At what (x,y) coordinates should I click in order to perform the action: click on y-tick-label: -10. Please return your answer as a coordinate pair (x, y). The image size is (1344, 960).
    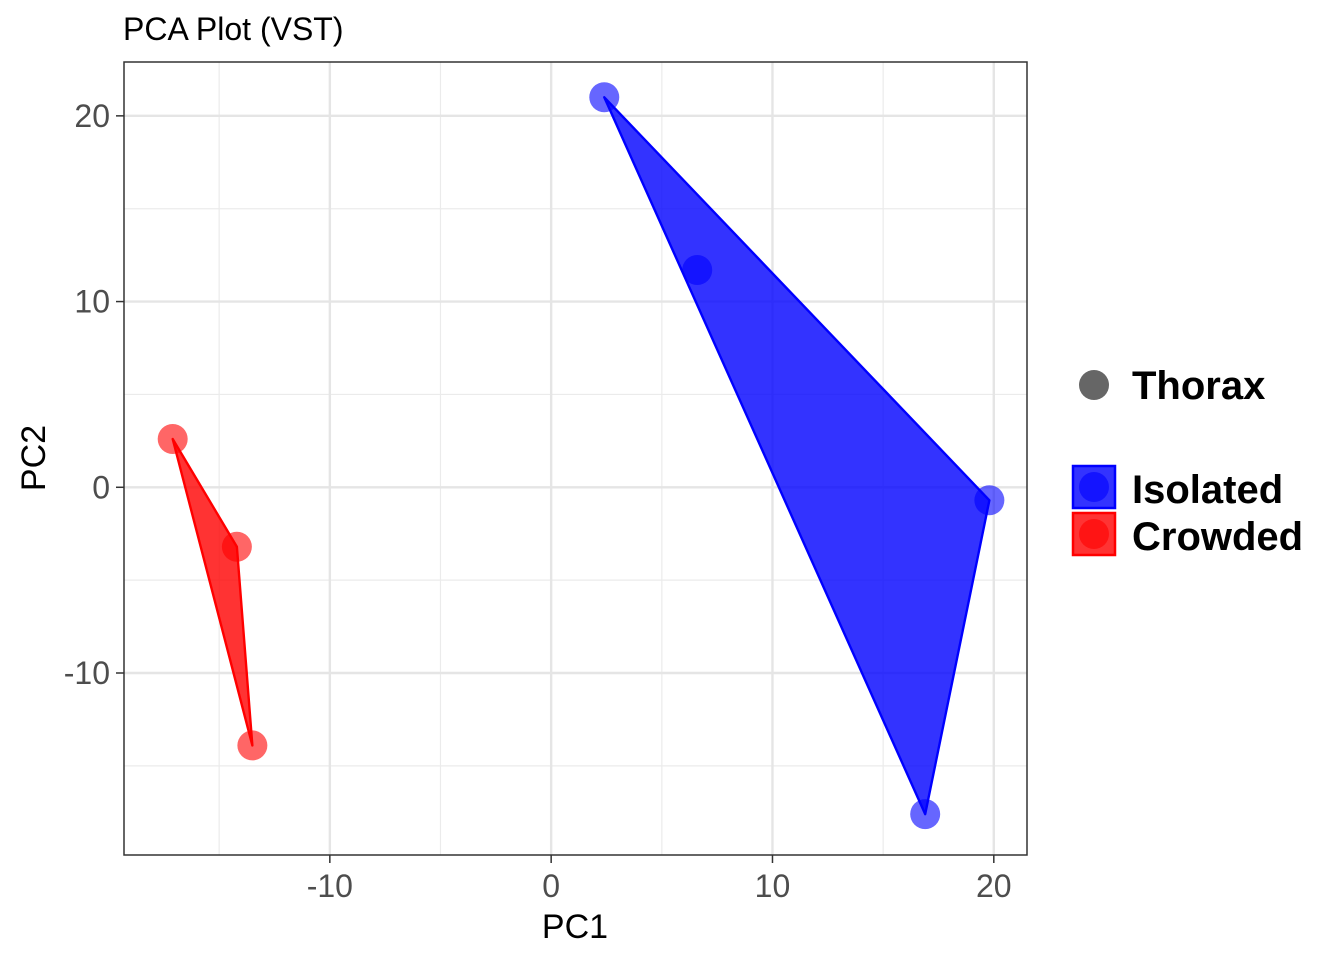
    Looking at the image, I should click on (87, 673).